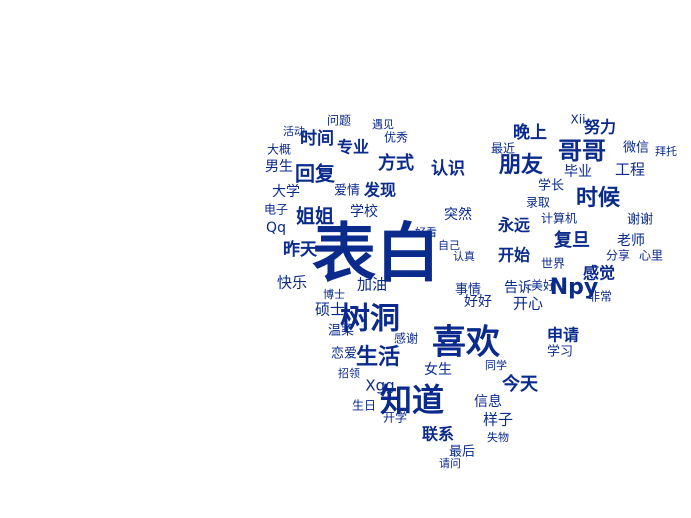 Image resolution: width=691 pixels, height=518 pixels. I want to click on cloud-word: 心里, so click(651, 256).